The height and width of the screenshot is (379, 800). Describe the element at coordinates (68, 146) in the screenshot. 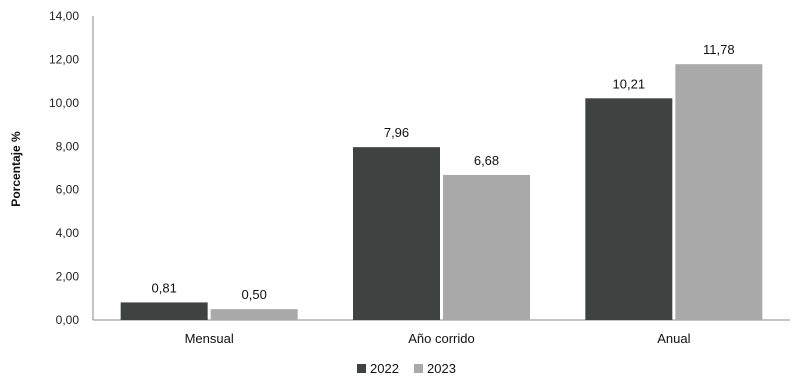

I see `y-tick-label: 8,00` at that location.